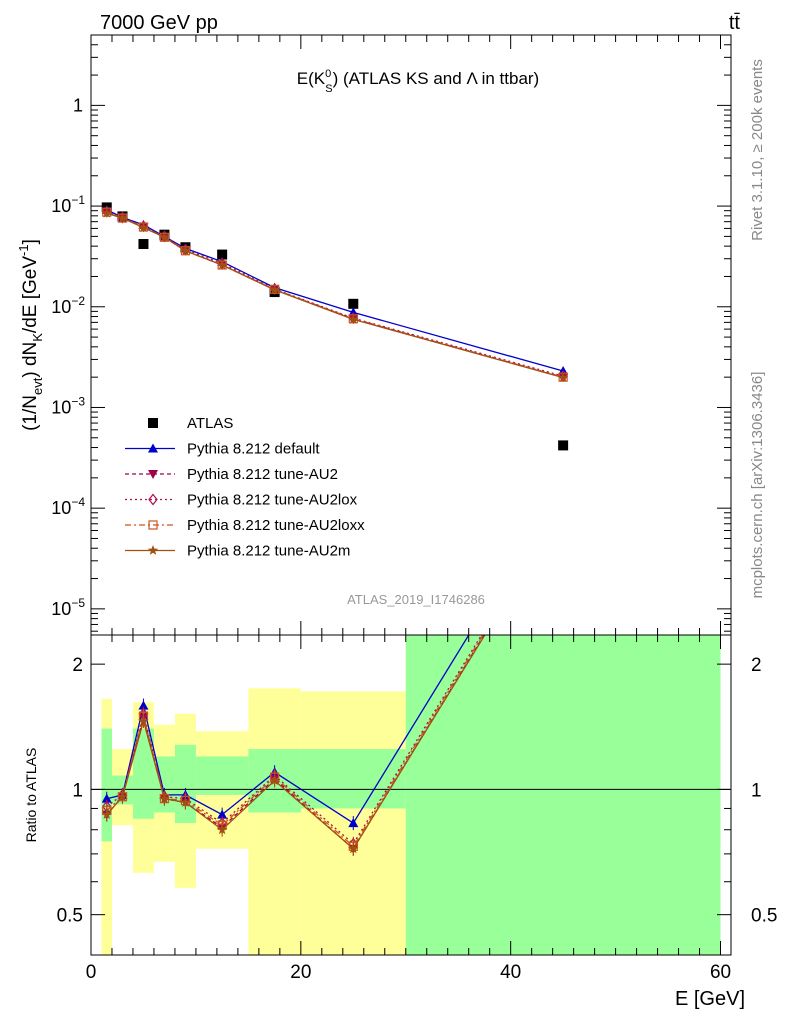  Describe the element at coordinates (272, 500) in the screenshot. I see `legend-label-au2lox: Pythia 8.212 tune-AU2lox` at that location.